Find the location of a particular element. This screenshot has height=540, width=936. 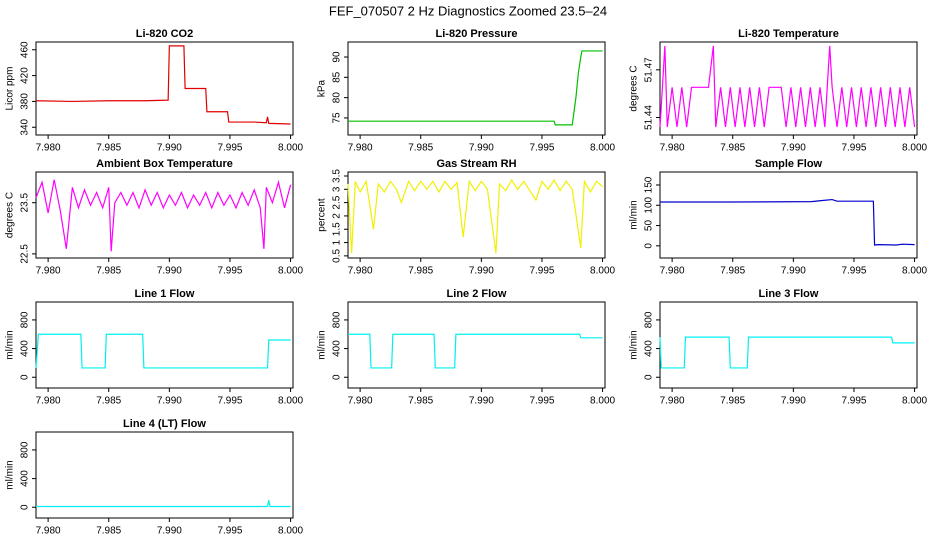

y-tick-label: 2.5 is located at coordinates (337, 202).